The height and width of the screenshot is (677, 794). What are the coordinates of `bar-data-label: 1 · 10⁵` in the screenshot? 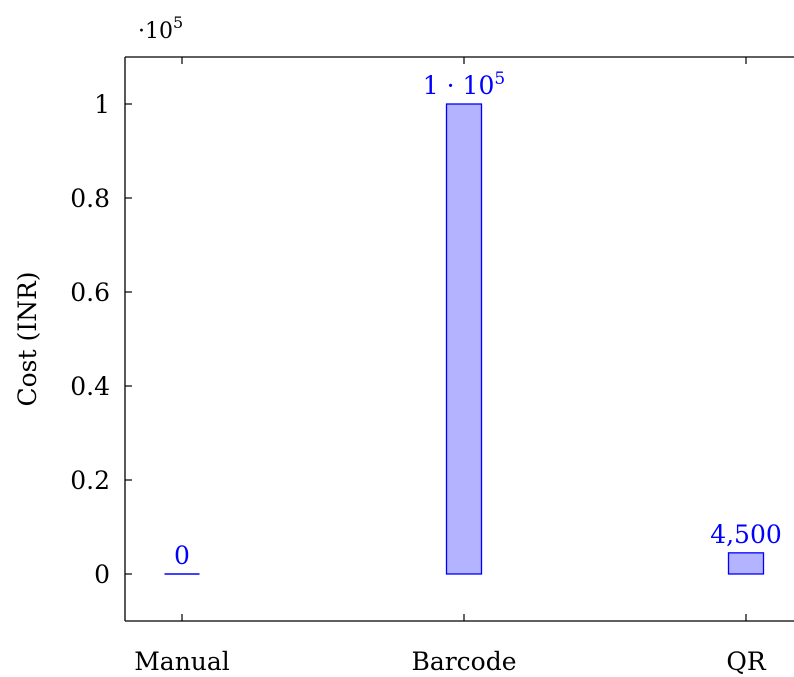 It's located at (464, 84).